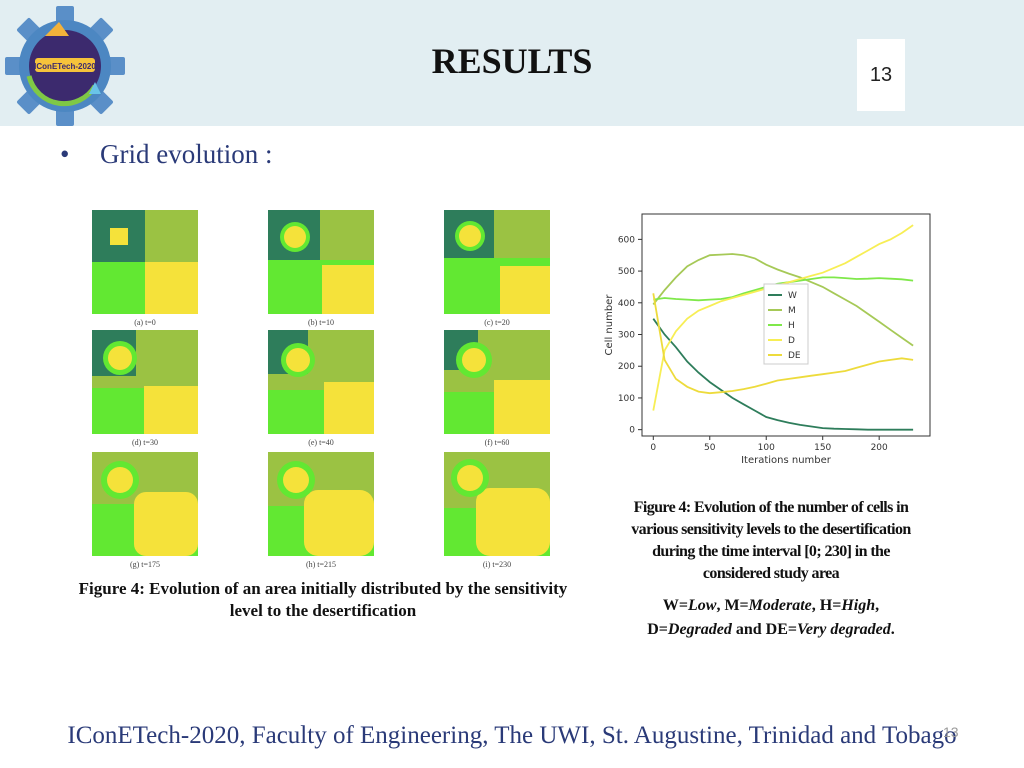 The height and width of the screenshot is (768, 1024). Describe the element at coordinates (321, 262) in the screenshot. I see `grid-panel-b` at that location.